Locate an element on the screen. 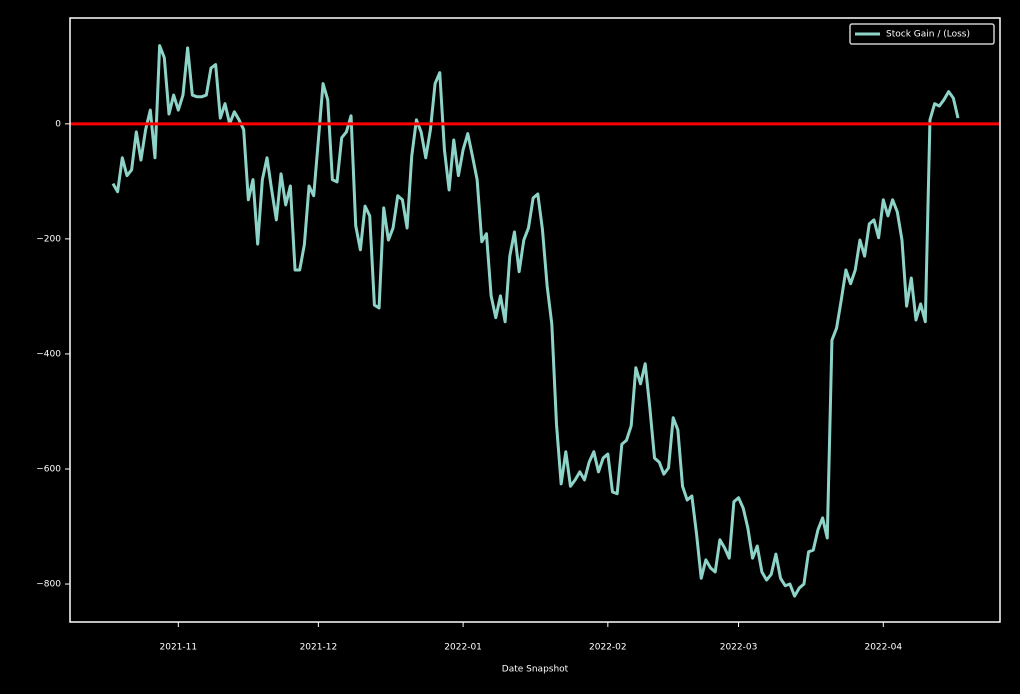  y-tick-label: −800 is located at coordinates (48, 585).